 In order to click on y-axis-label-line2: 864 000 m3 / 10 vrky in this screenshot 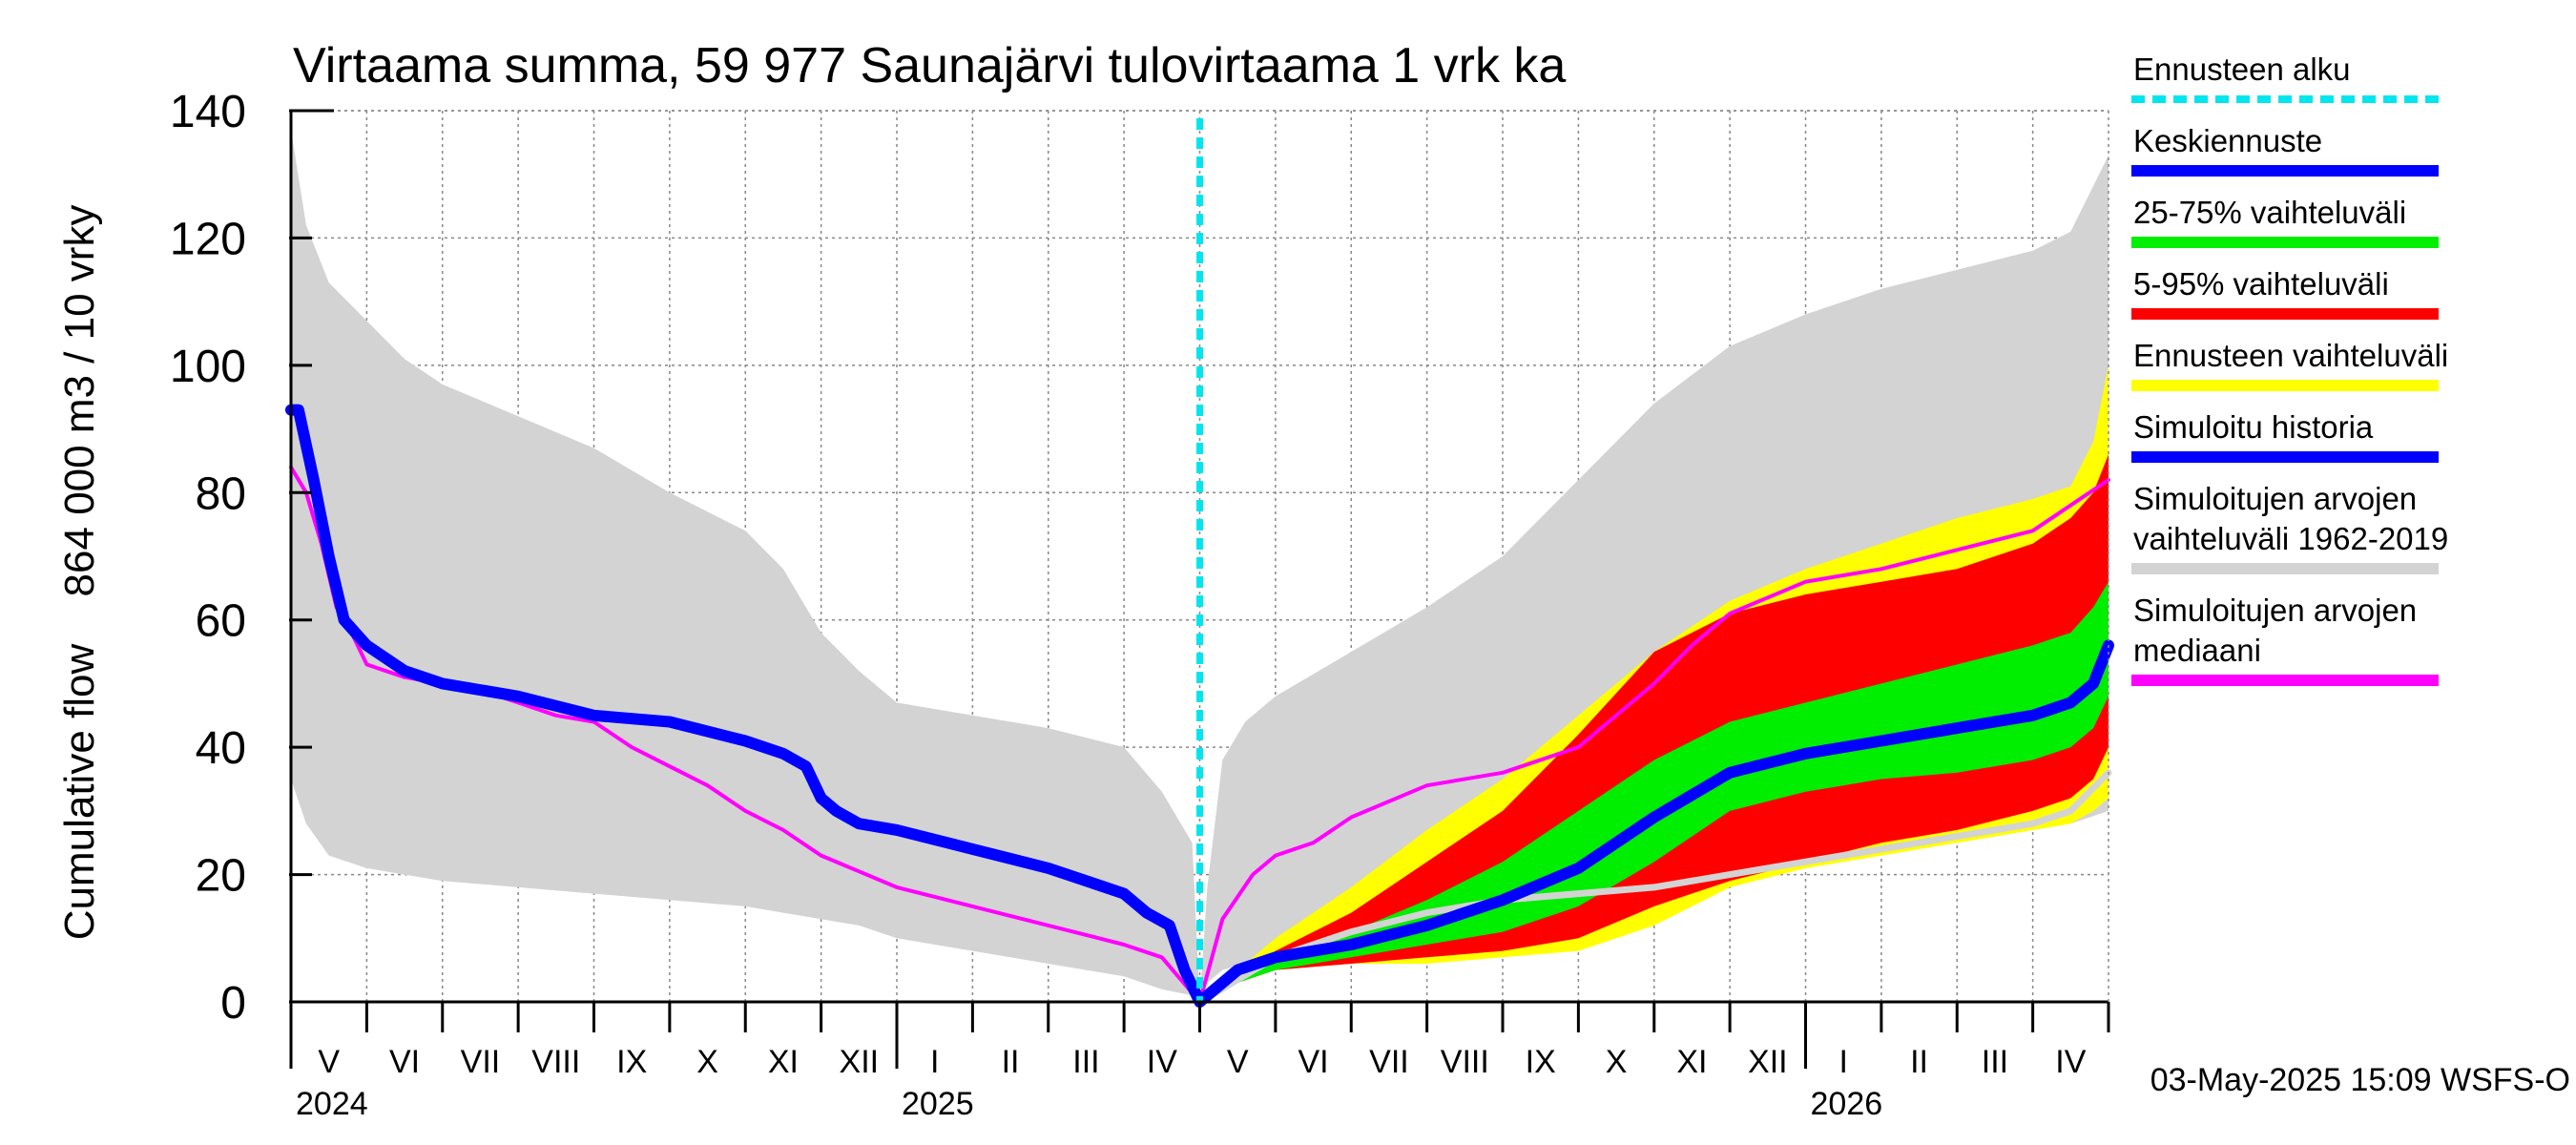, I will do `click(79, 401)`.